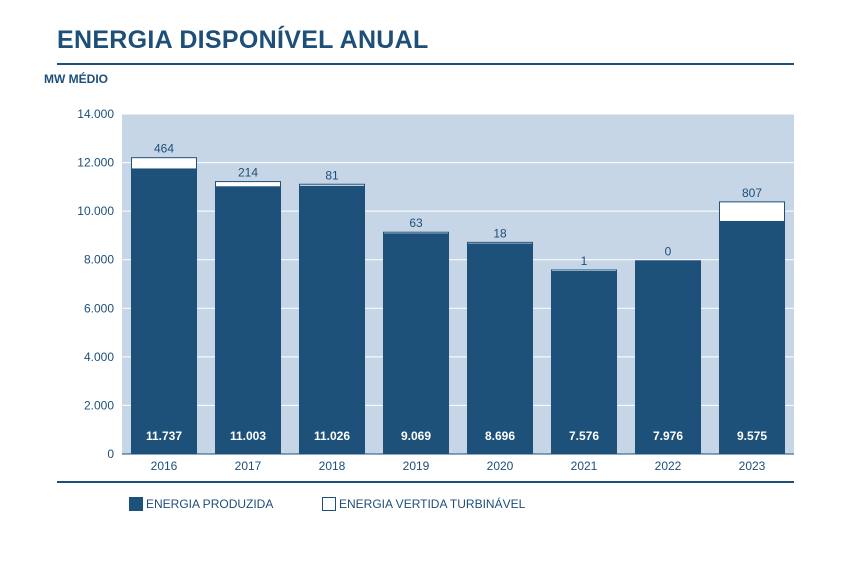  Describe the element at coordinates (248, 466) in the screenshot. I see `x-tick-label: 2017` at that location.